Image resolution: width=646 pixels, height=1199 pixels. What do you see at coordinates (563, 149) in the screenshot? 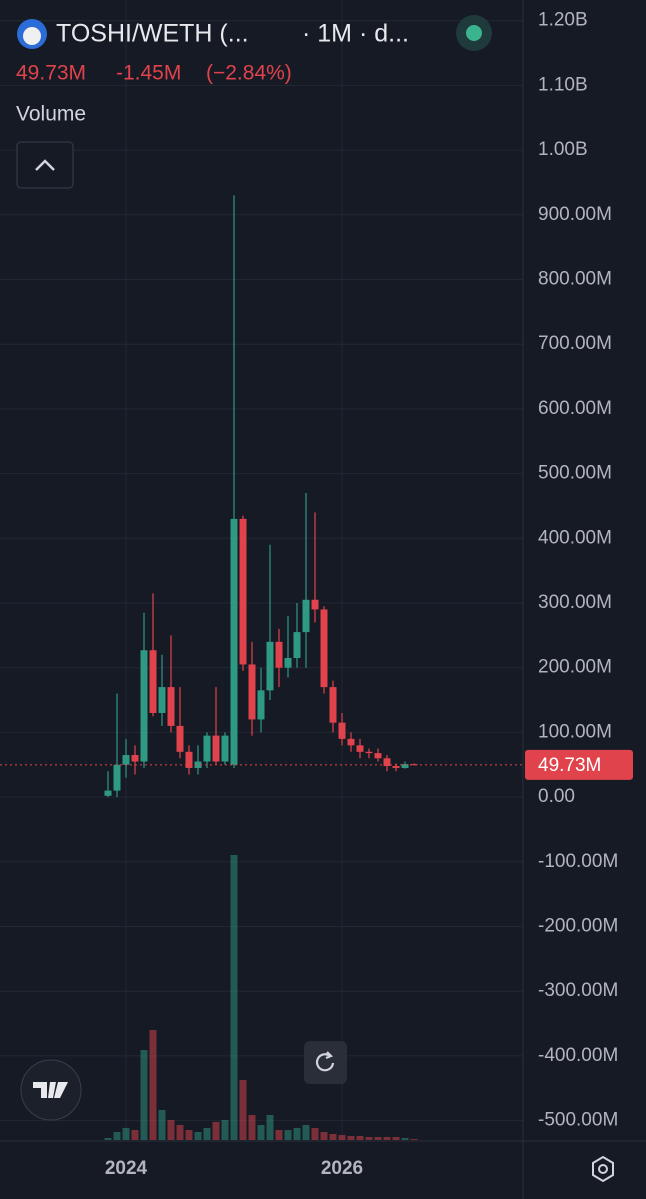
I see `y-tick-label: 1.00B` at bounding box center [563, 149].